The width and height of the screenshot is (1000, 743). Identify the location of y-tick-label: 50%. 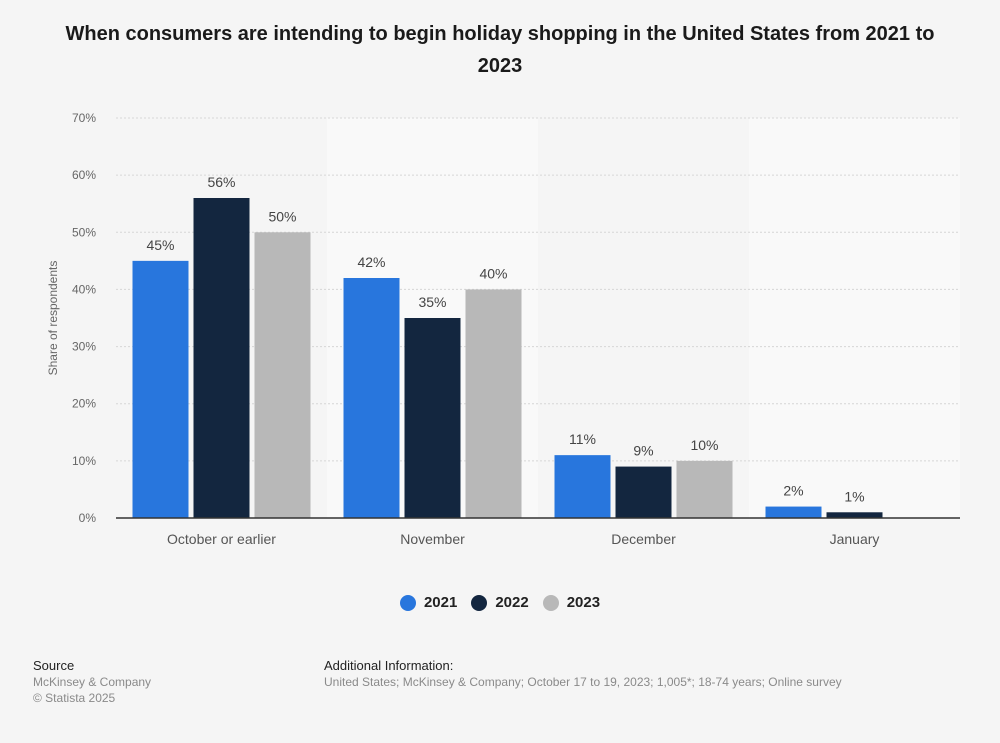
(84, 232).